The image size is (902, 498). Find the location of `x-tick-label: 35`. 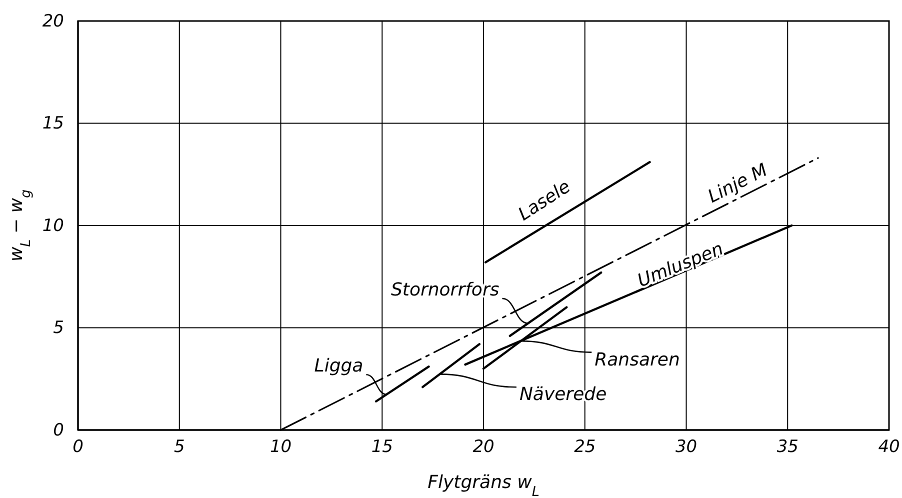

x-tick-label: 35 is located at coordinates (787, 447).